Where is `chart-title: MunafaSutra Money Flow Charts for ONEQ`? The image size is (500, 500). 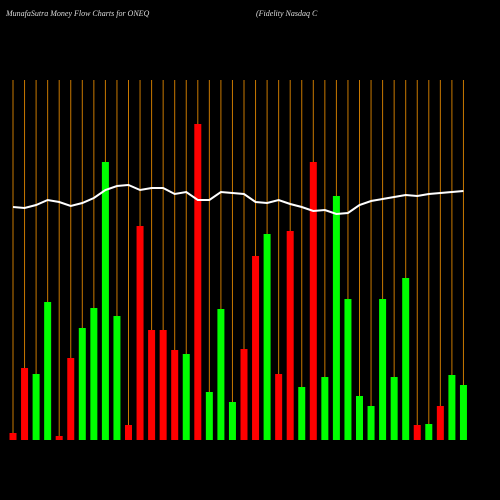
chart-title: MunafaSutra Money Flow Charts for ONEQ is located at coordinates (77, 13).